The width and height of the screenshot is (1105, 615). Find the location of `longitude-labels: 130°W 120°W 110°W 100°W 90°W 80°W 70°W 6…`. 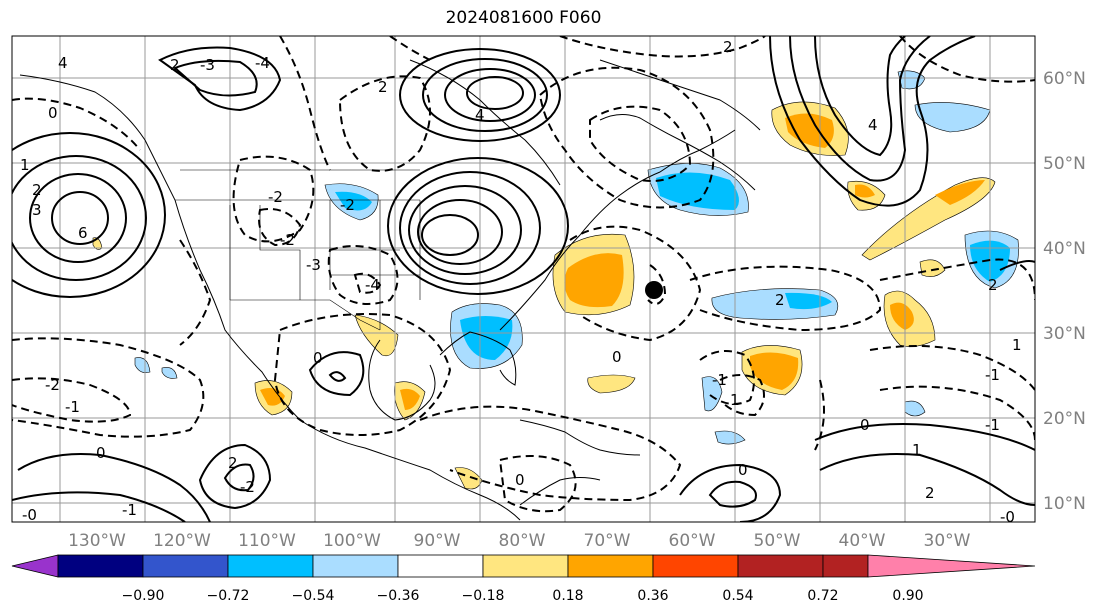

longitude-labels: 130°W 120°W 110°W 100°W 90°W 80°W 70°W 6… is located at coordinates (519, 541).